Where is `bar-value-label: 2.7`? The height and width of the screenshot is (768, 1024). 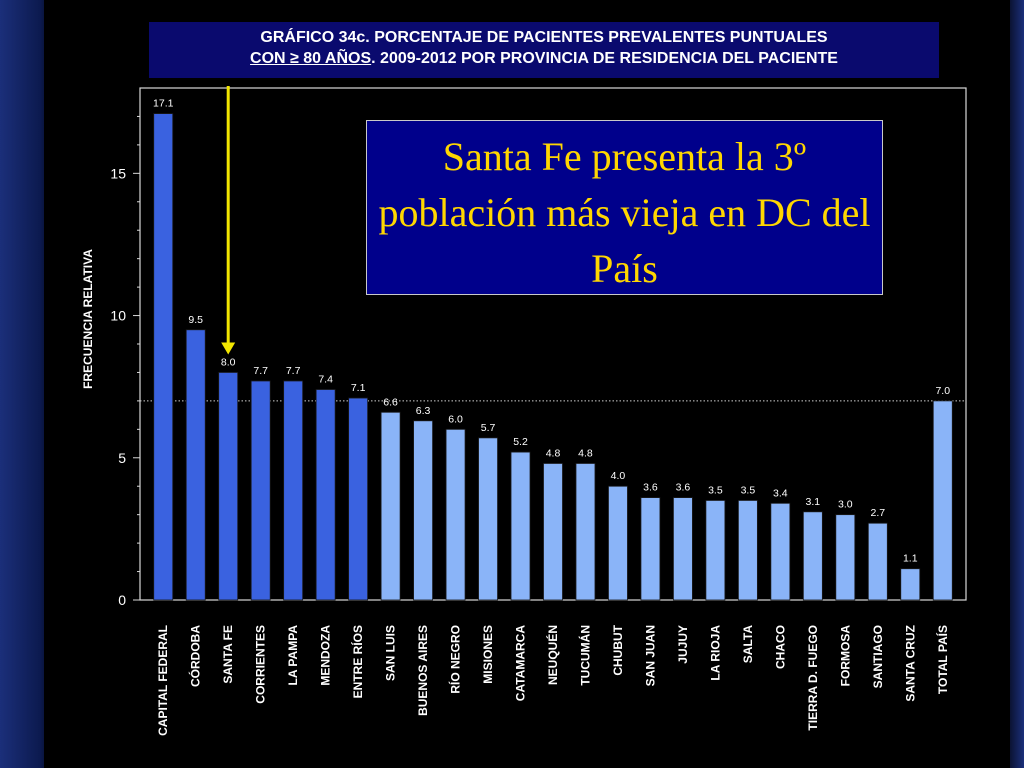 bar-value-label: 2.7 is located at coordinates (877, 513).